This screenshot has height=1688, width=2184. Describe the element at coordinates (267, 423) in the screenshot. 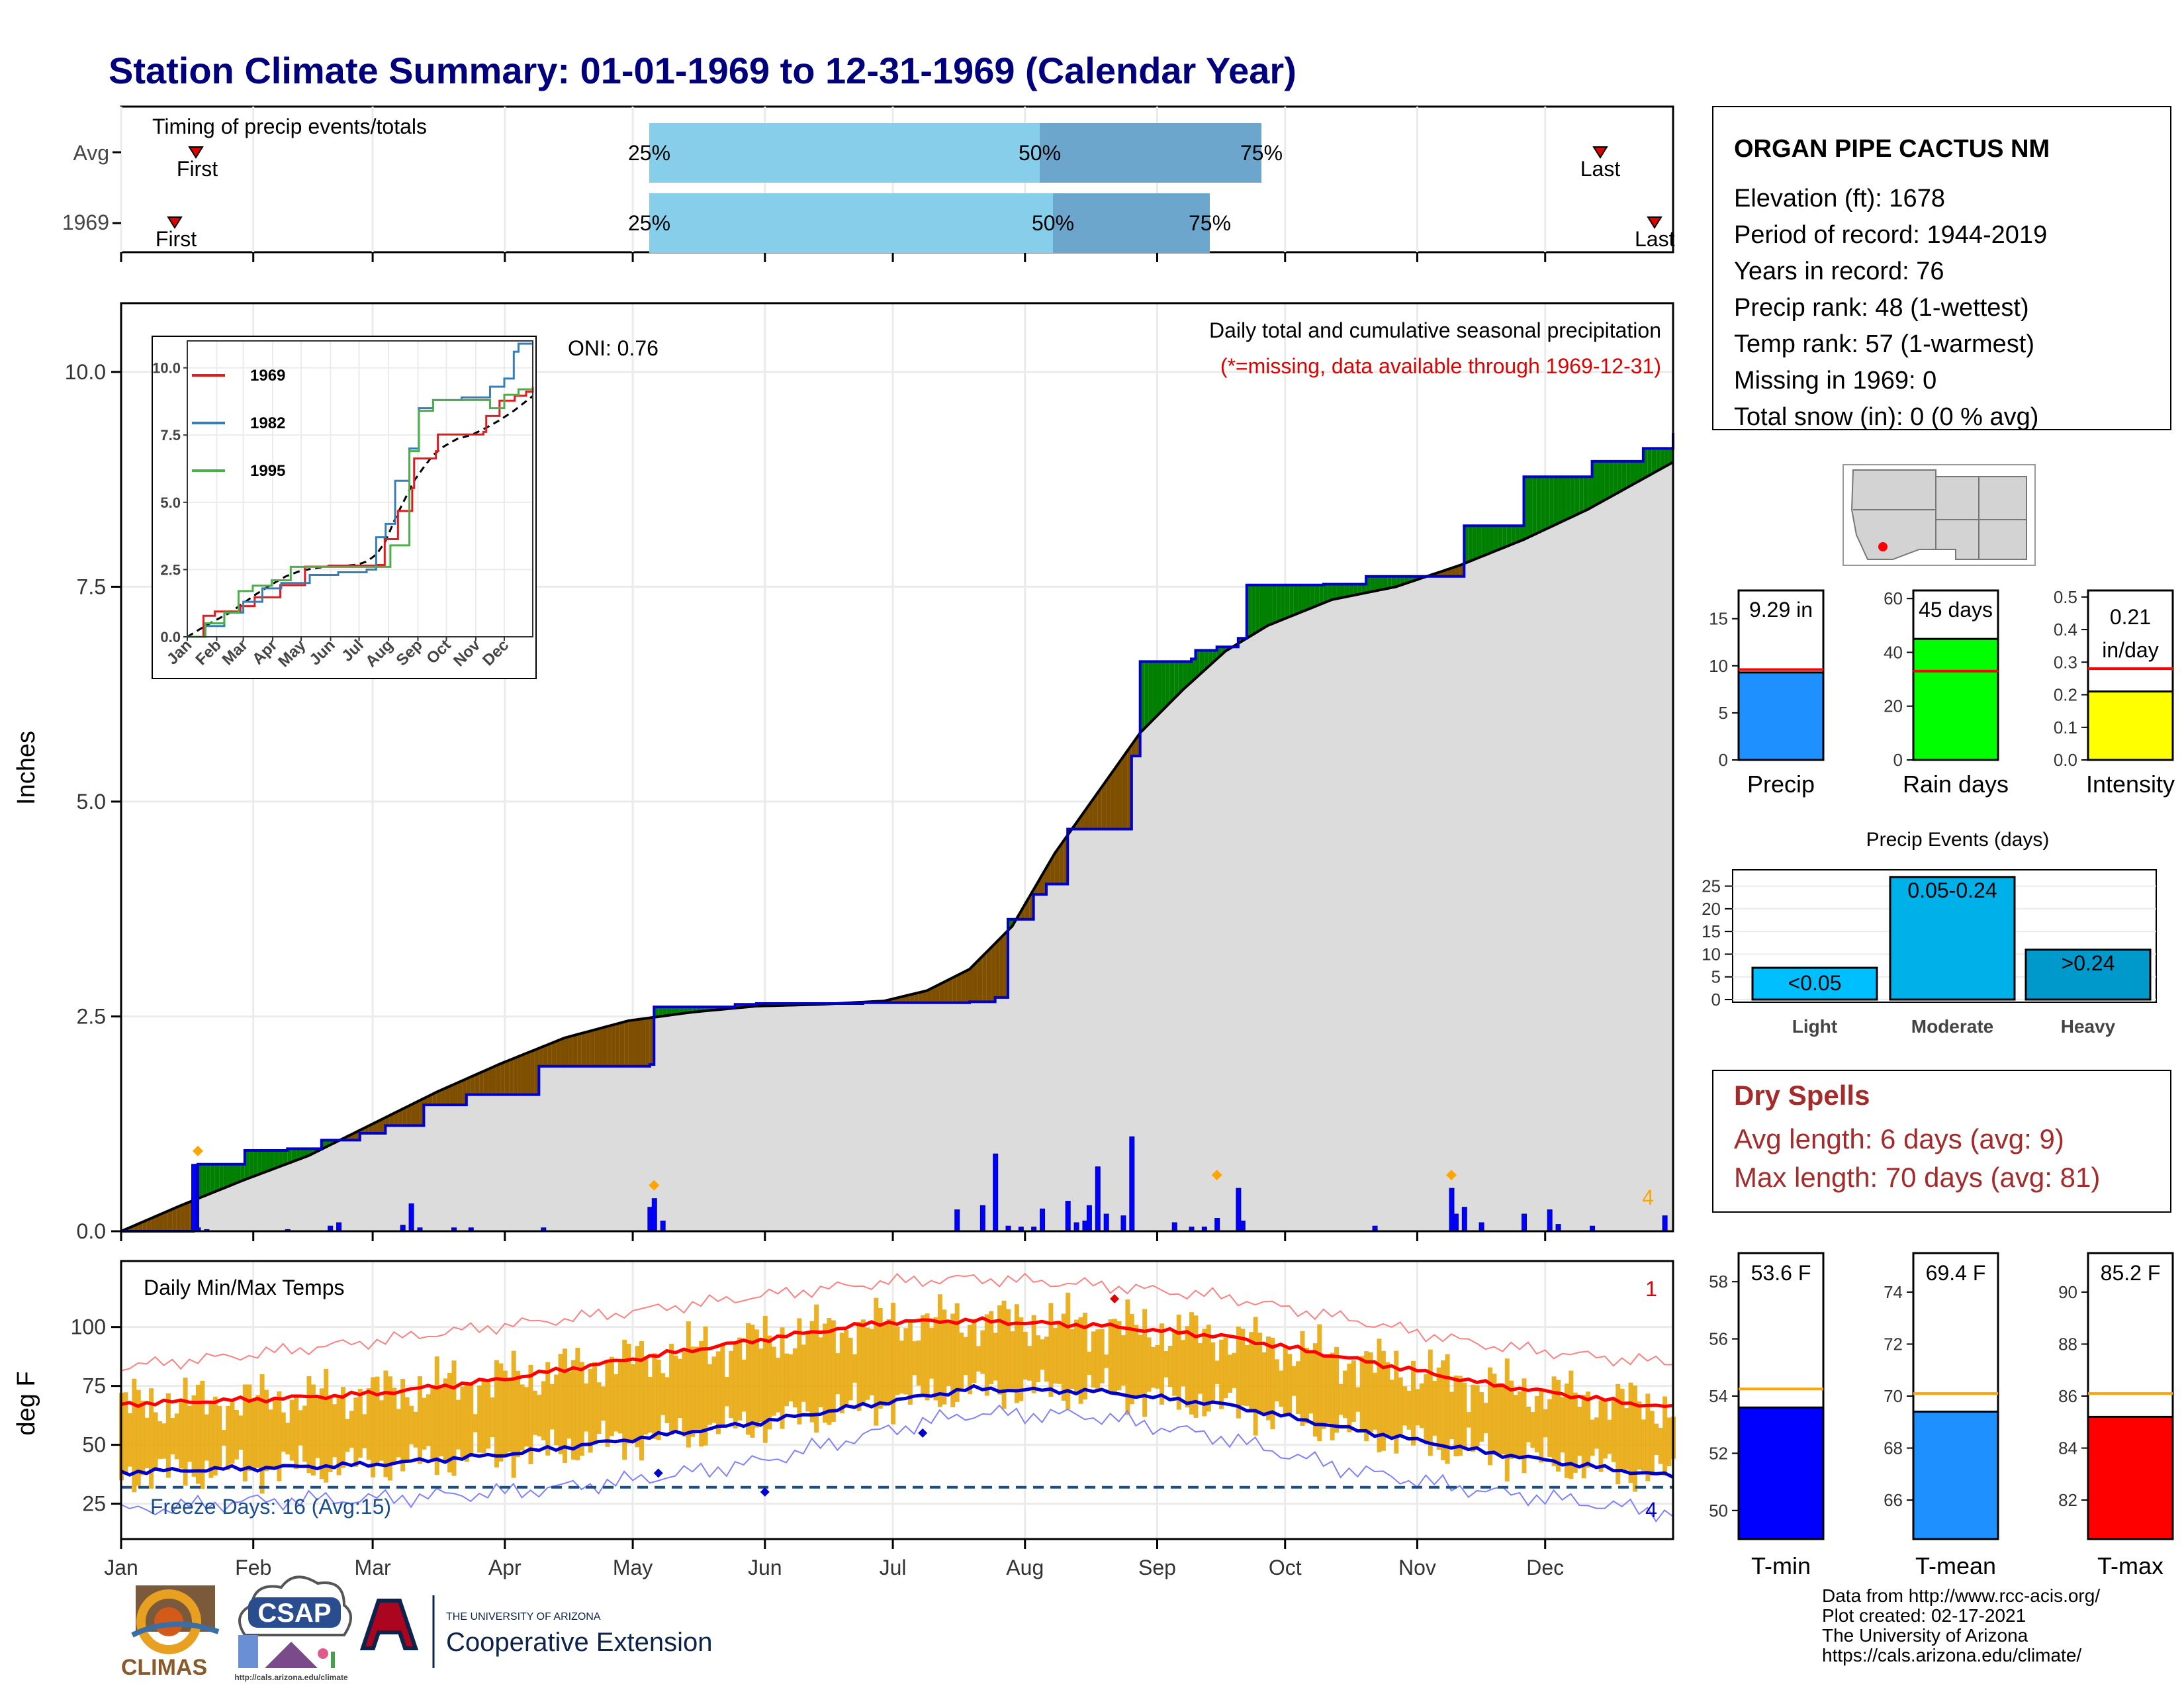

I see `inset-legend-label: 1982` at that location.